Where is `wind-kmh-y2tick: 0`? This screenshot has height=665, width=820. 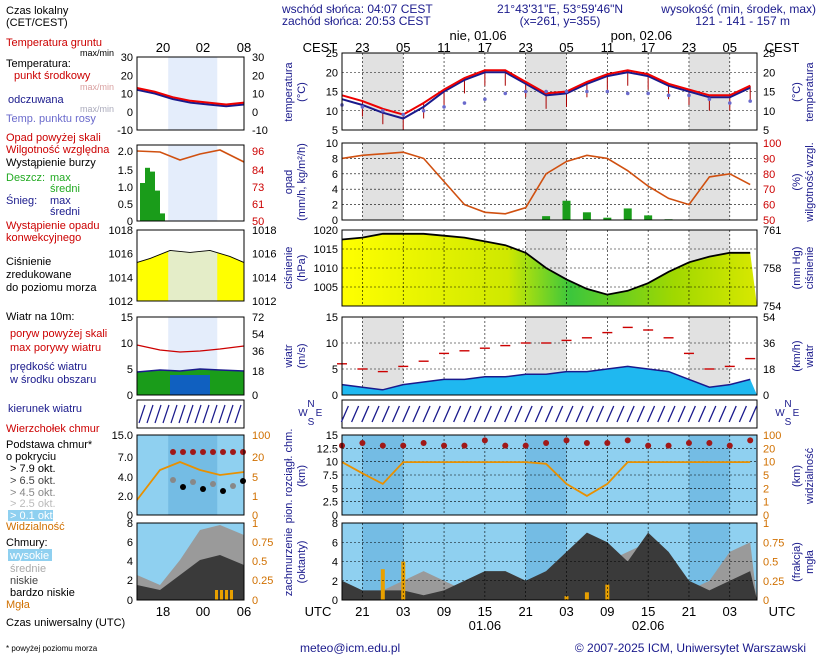
wind-kmh-y2tick: 0 is located at coordinates (766, 396).